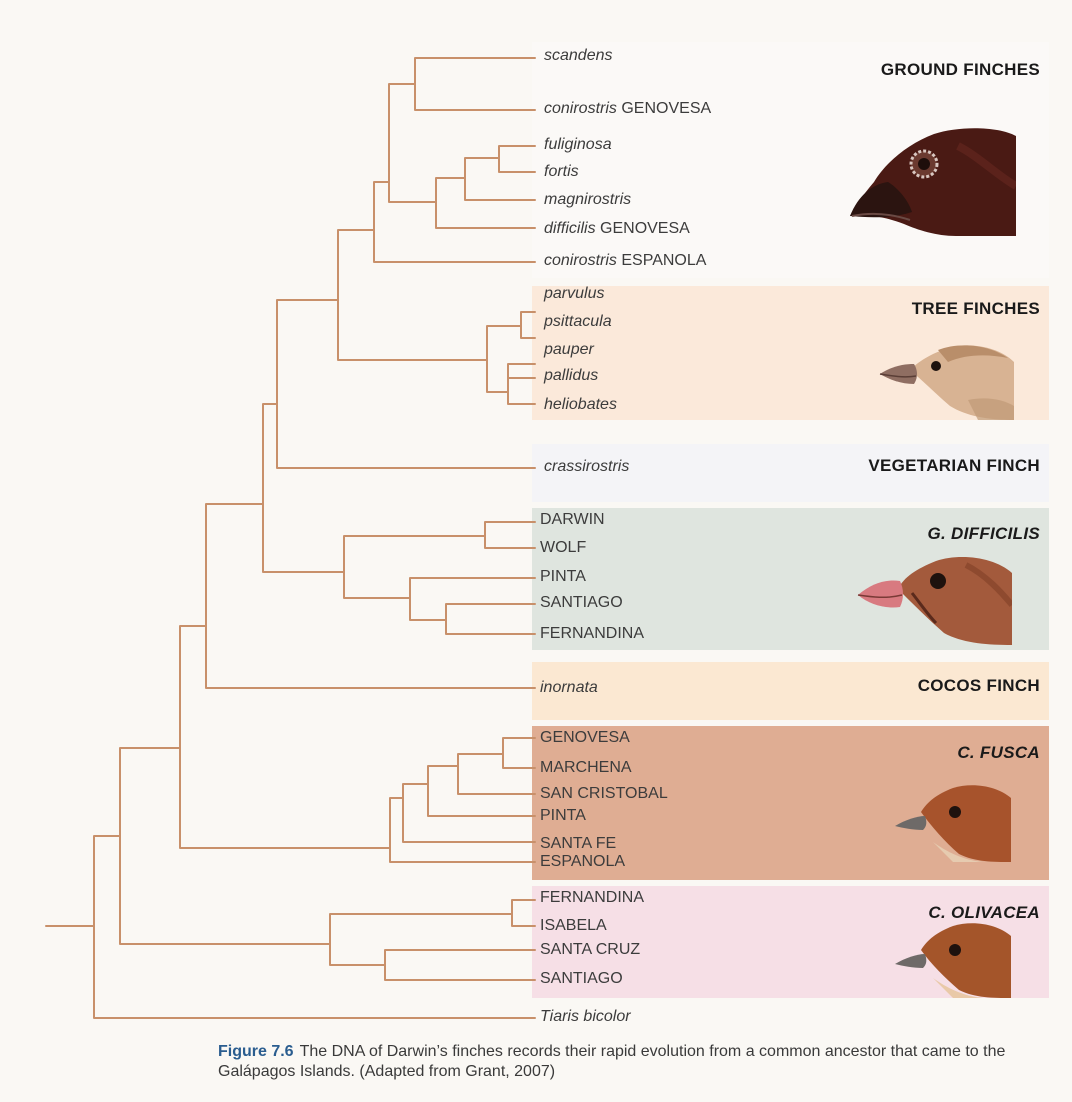 This screenshot has width=1072, height=1102. Describe the element at coordinates (583, 861) in the screenshot. I see `leaf-cf-espanola: ESPANOLA` at that location.